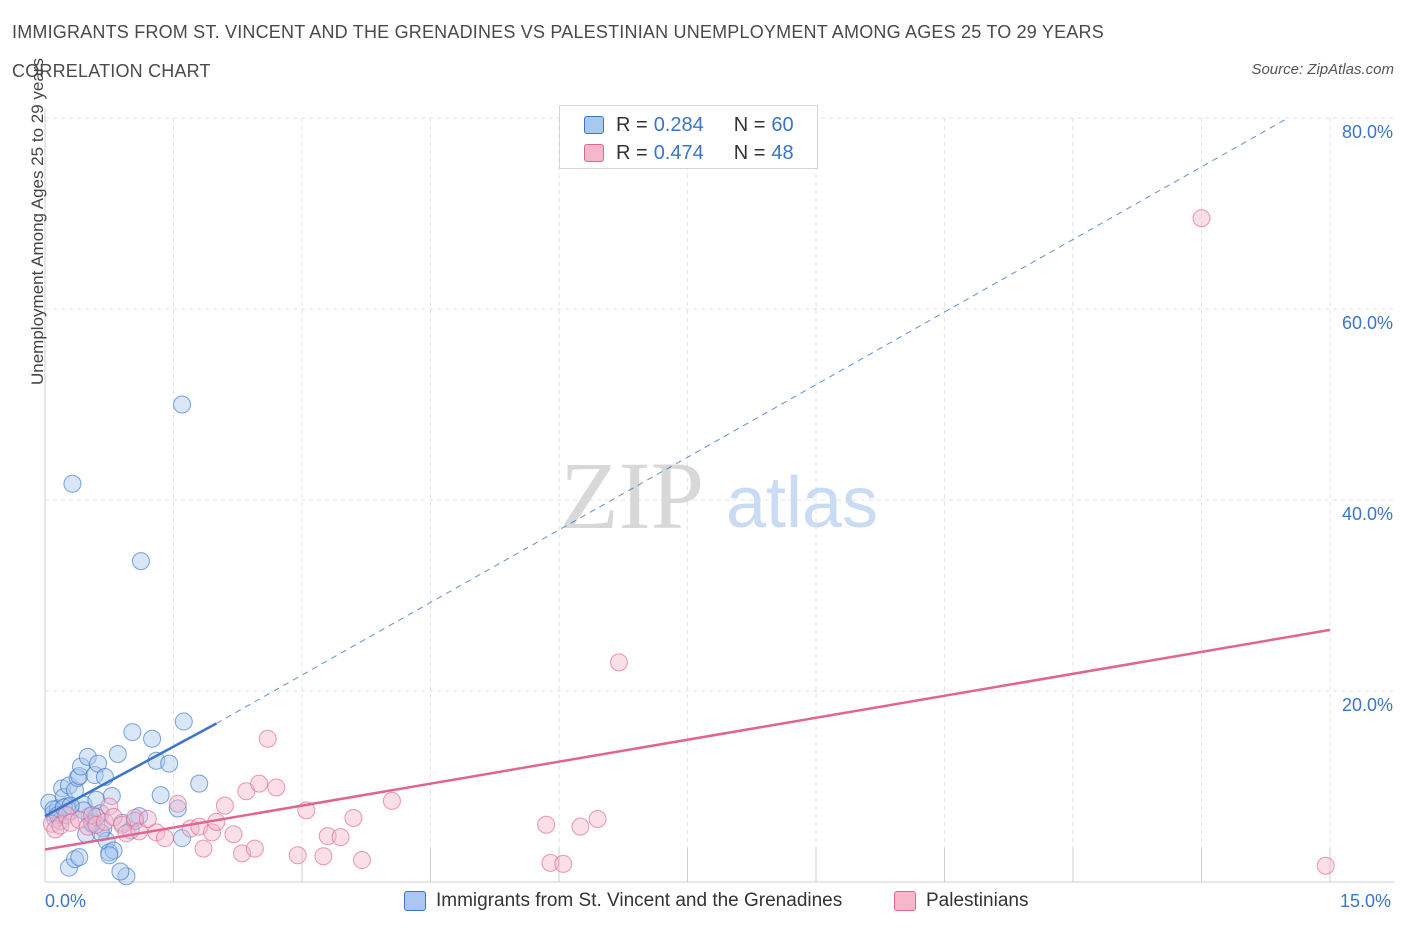 The width and height of the screenshot is (1406, 930). Describe the element at coordinates (977, 900) in the screenshot. I see `series-legend-label: Palestinians` at that location.